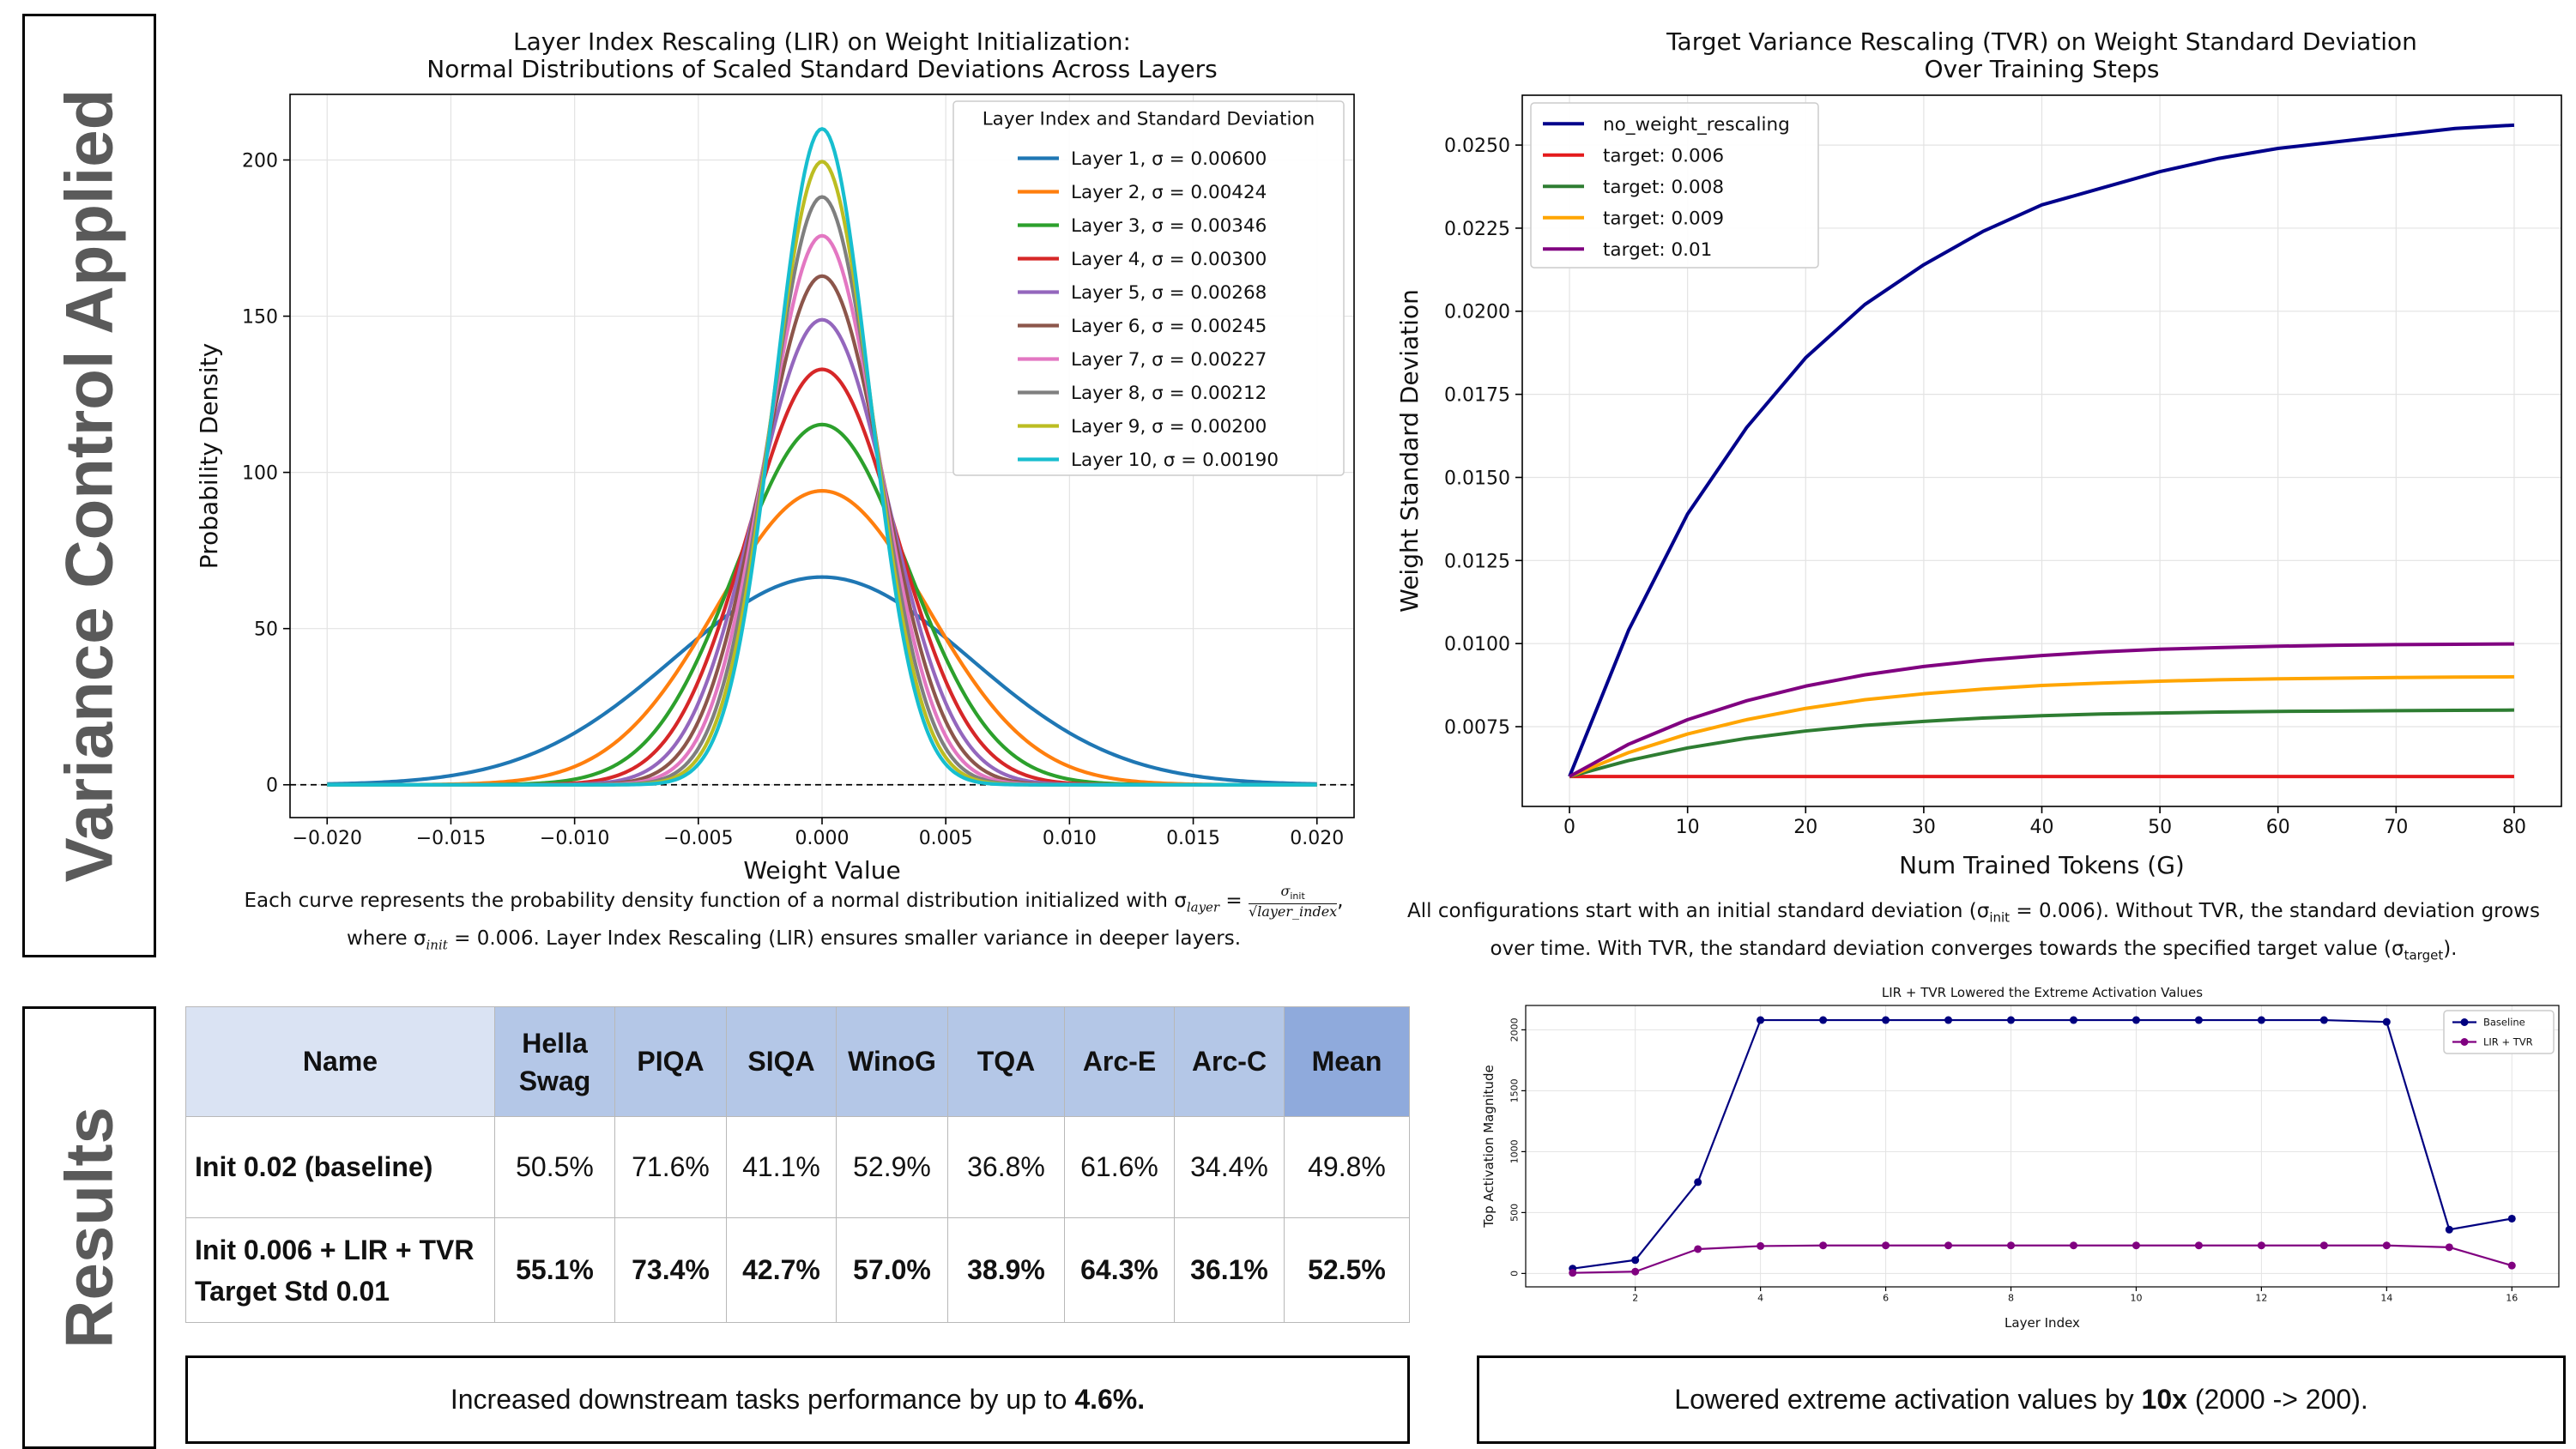  Describe the element at coordinates (260, 317) in the screenshot. I see `lir-ytick-label: 150` at that location.